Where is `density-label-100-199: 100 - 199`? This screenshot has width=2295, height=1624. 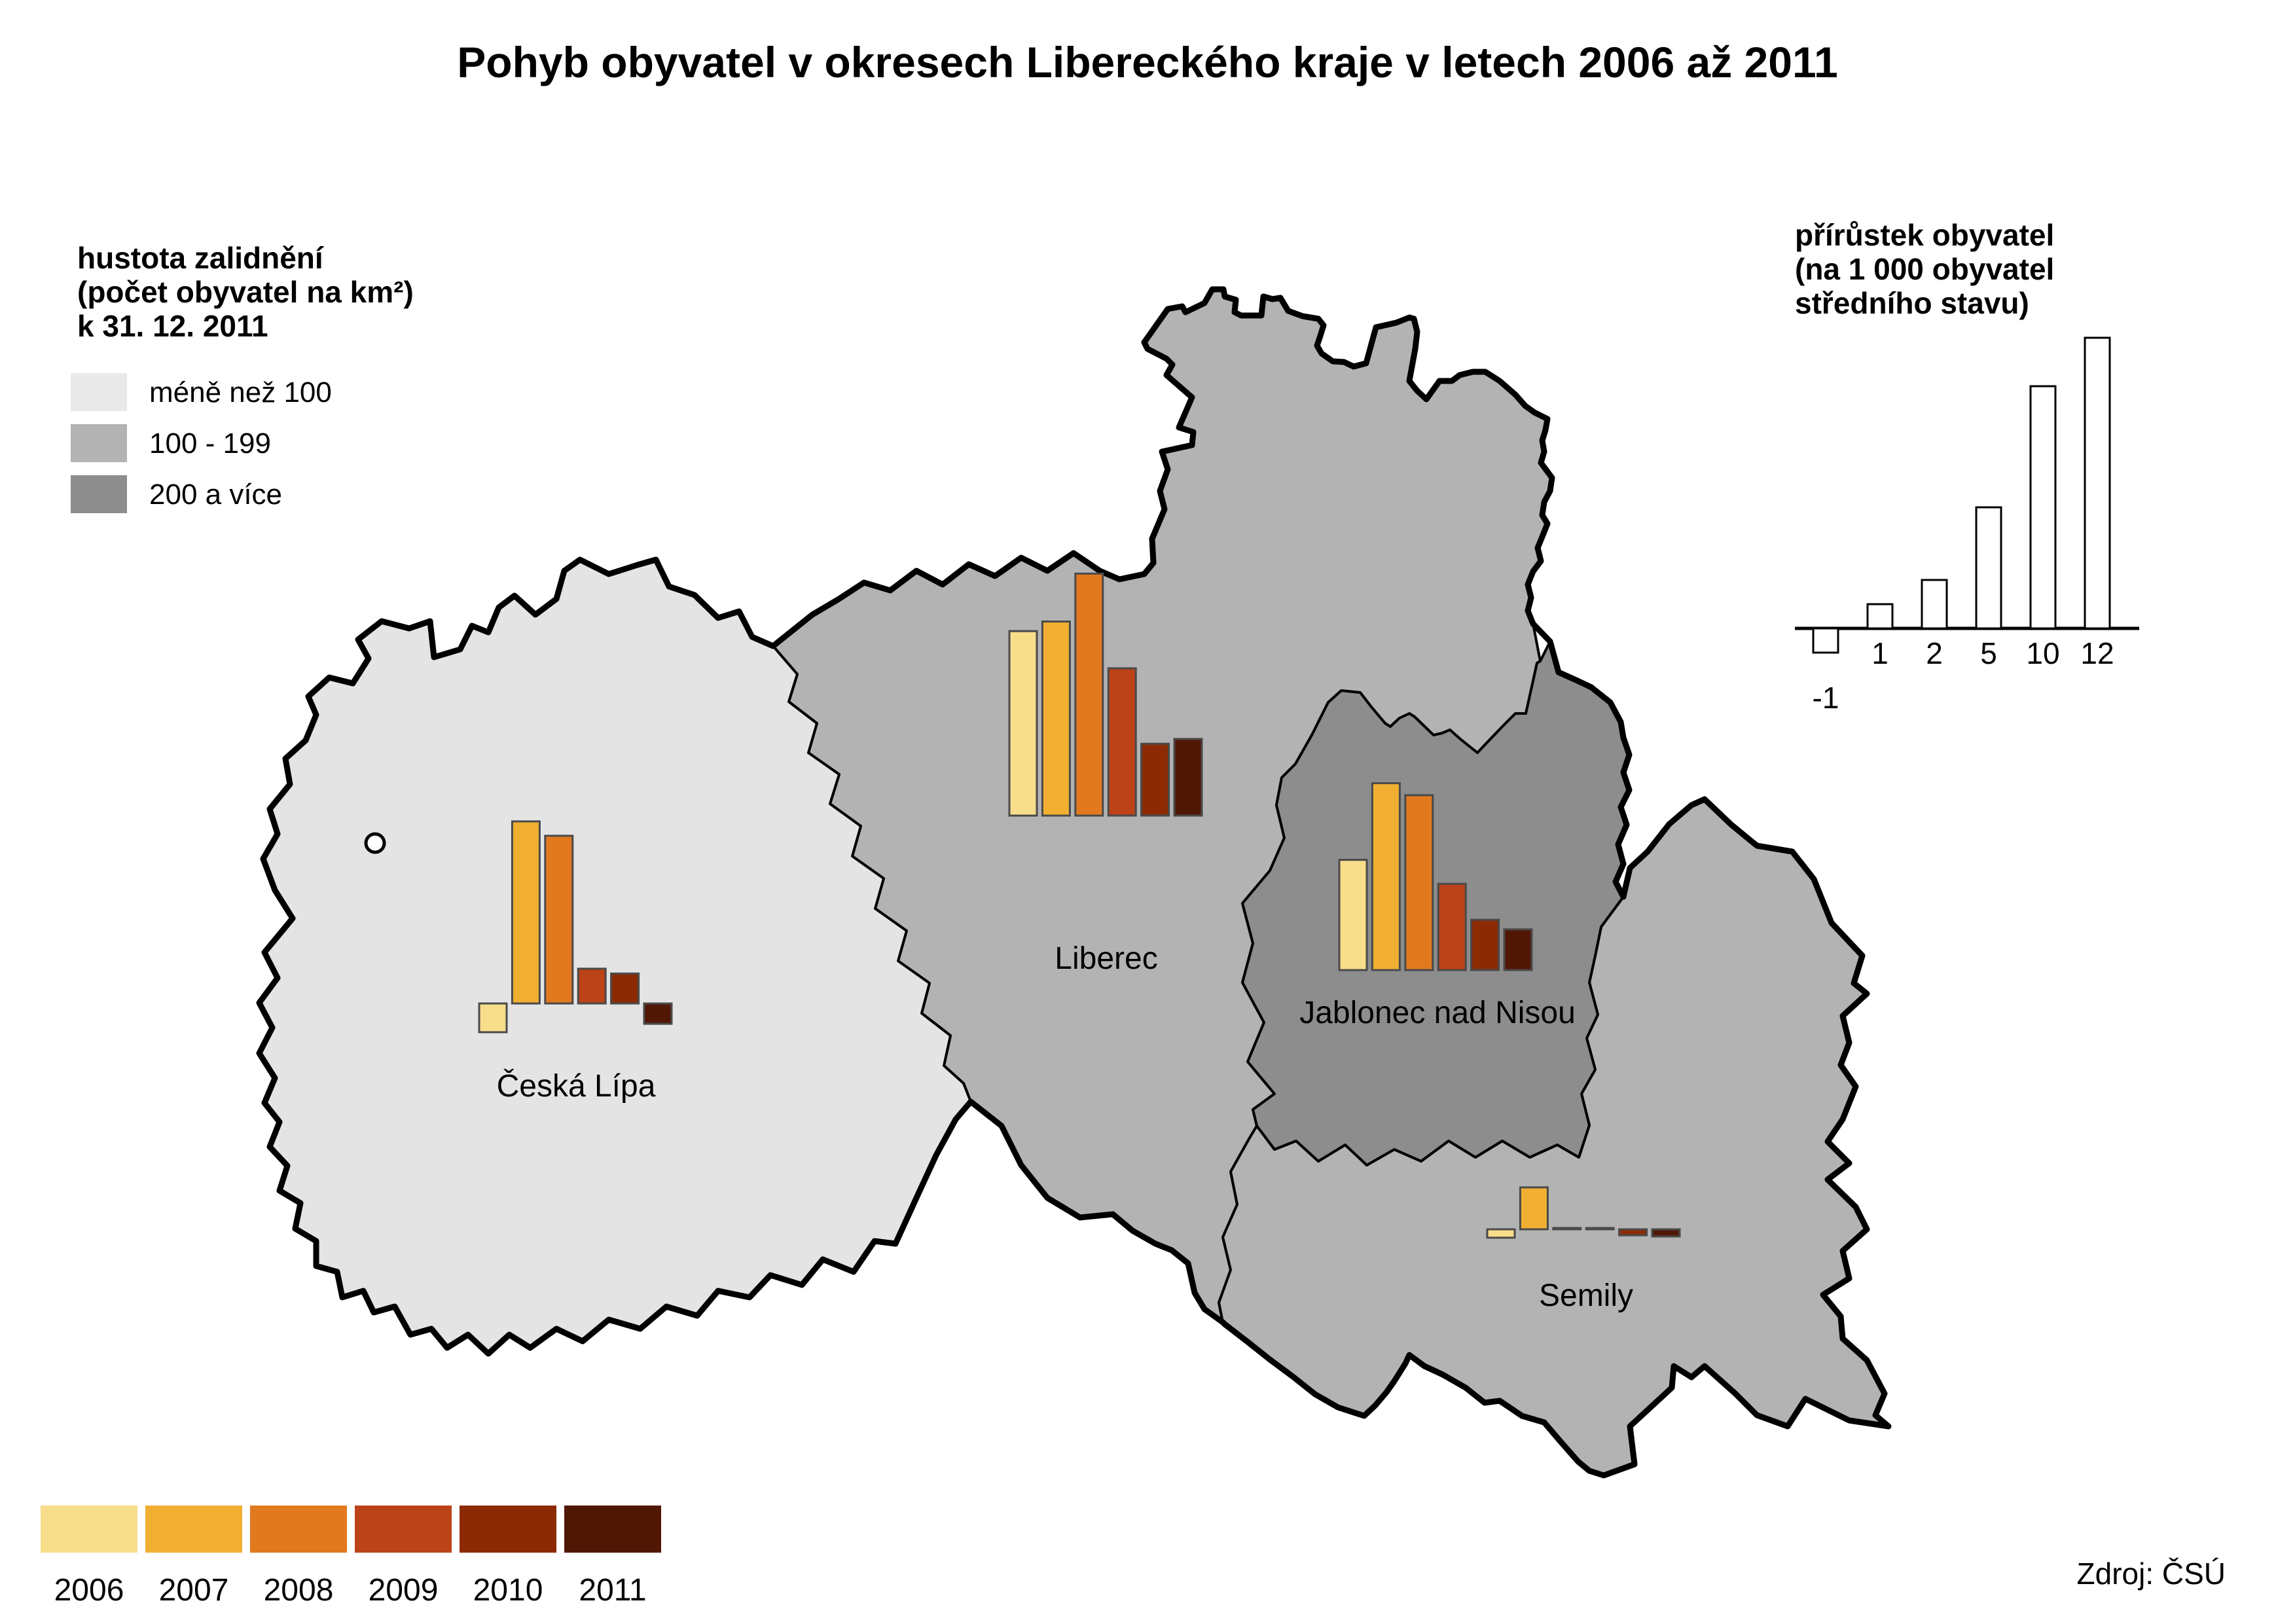 density-label-100-199: 100 - 199 is located at coordinates (210, 444).